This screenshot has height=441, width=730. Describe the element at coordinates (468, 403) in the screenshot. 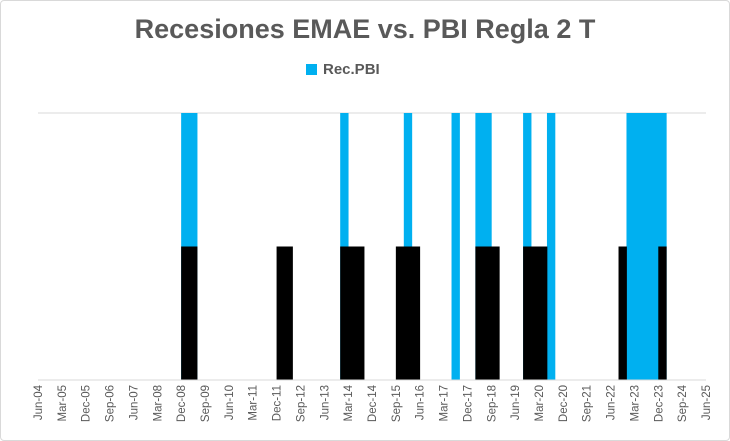

I see `x-tick-label: Dec-17` at that location.